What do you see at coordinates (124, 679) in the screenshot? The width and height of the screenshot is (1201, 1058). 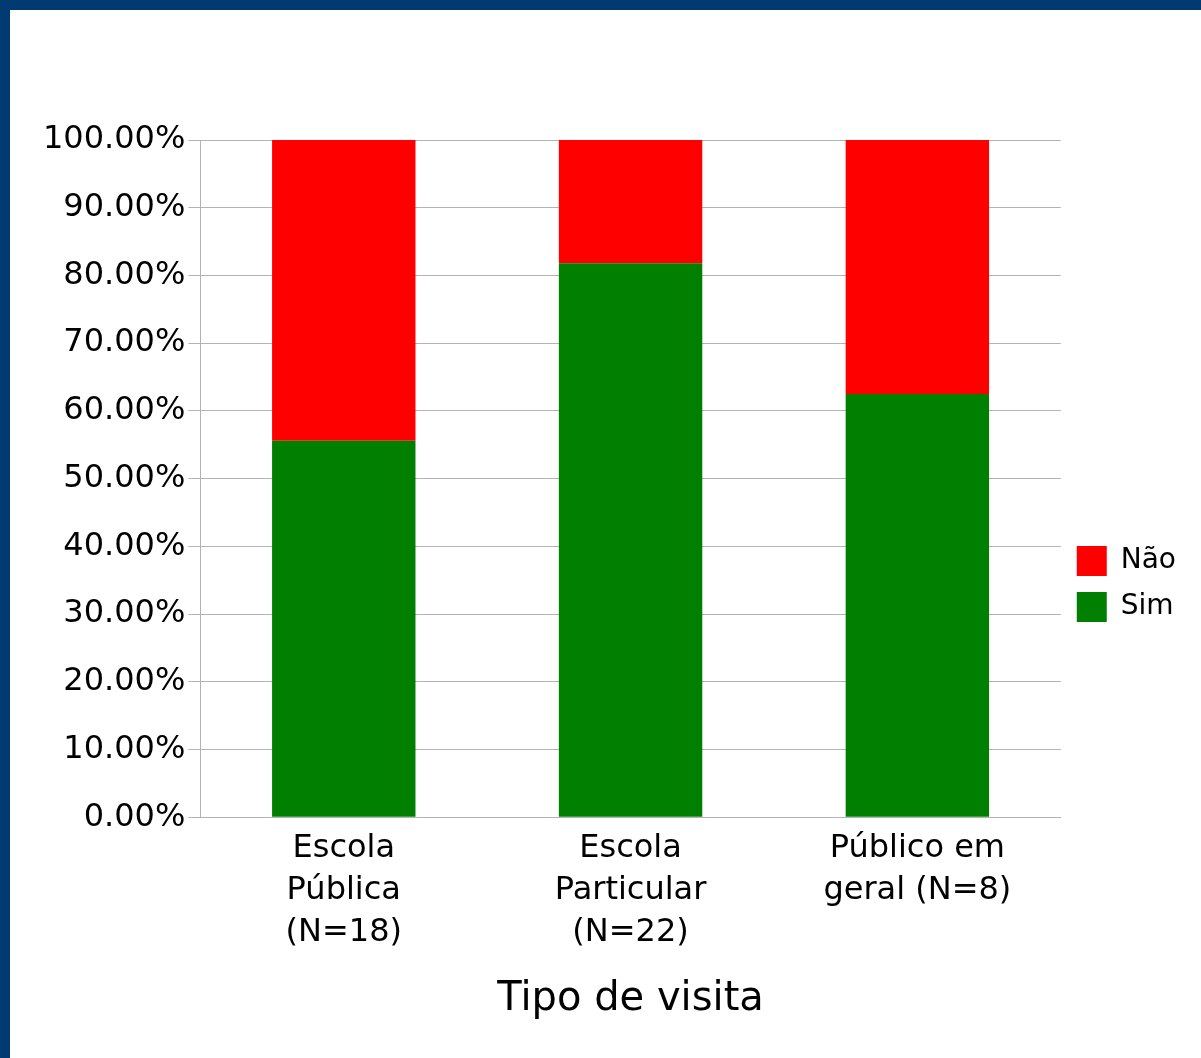 I see `y-tick-label: 20.00%` at bounding box center [124, 679].